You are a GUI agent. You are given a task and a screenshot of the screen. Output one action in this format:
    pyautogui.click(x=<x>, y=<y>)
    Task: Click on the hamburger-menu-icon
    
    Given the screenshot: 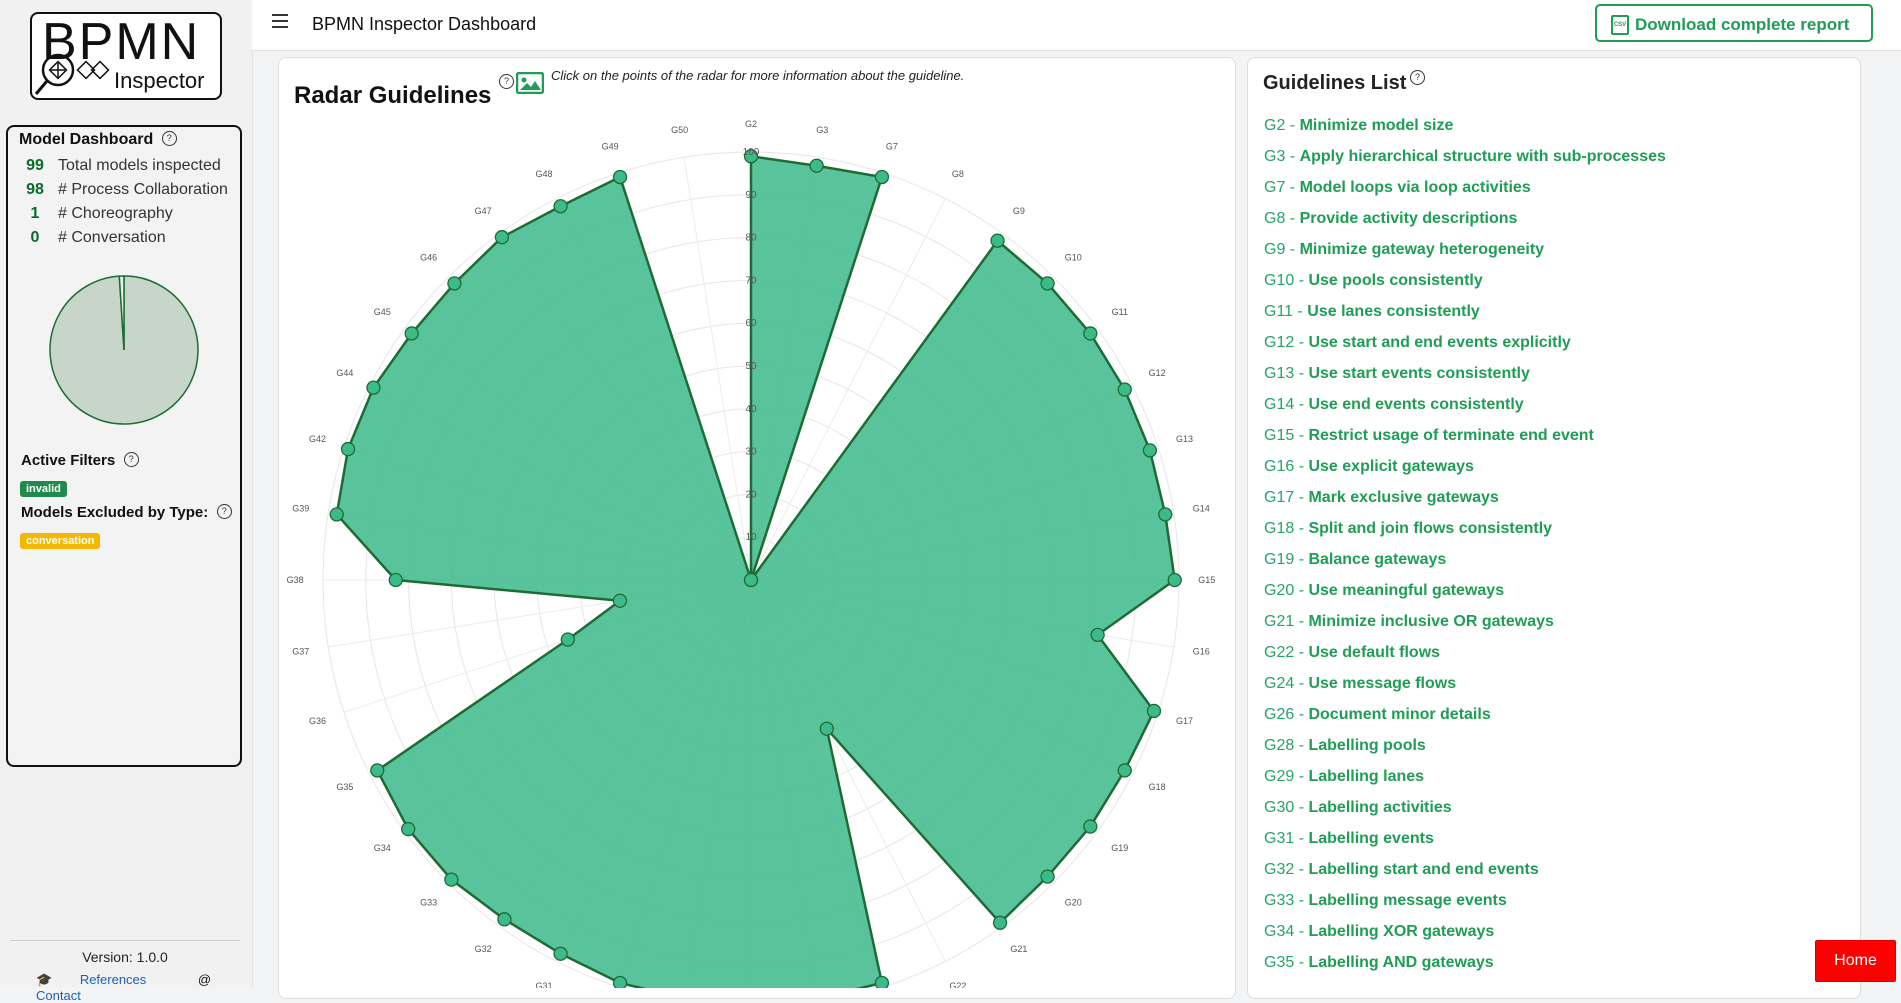 What is the action you would take?
    pyautogui.click(x=280, y=21)
    